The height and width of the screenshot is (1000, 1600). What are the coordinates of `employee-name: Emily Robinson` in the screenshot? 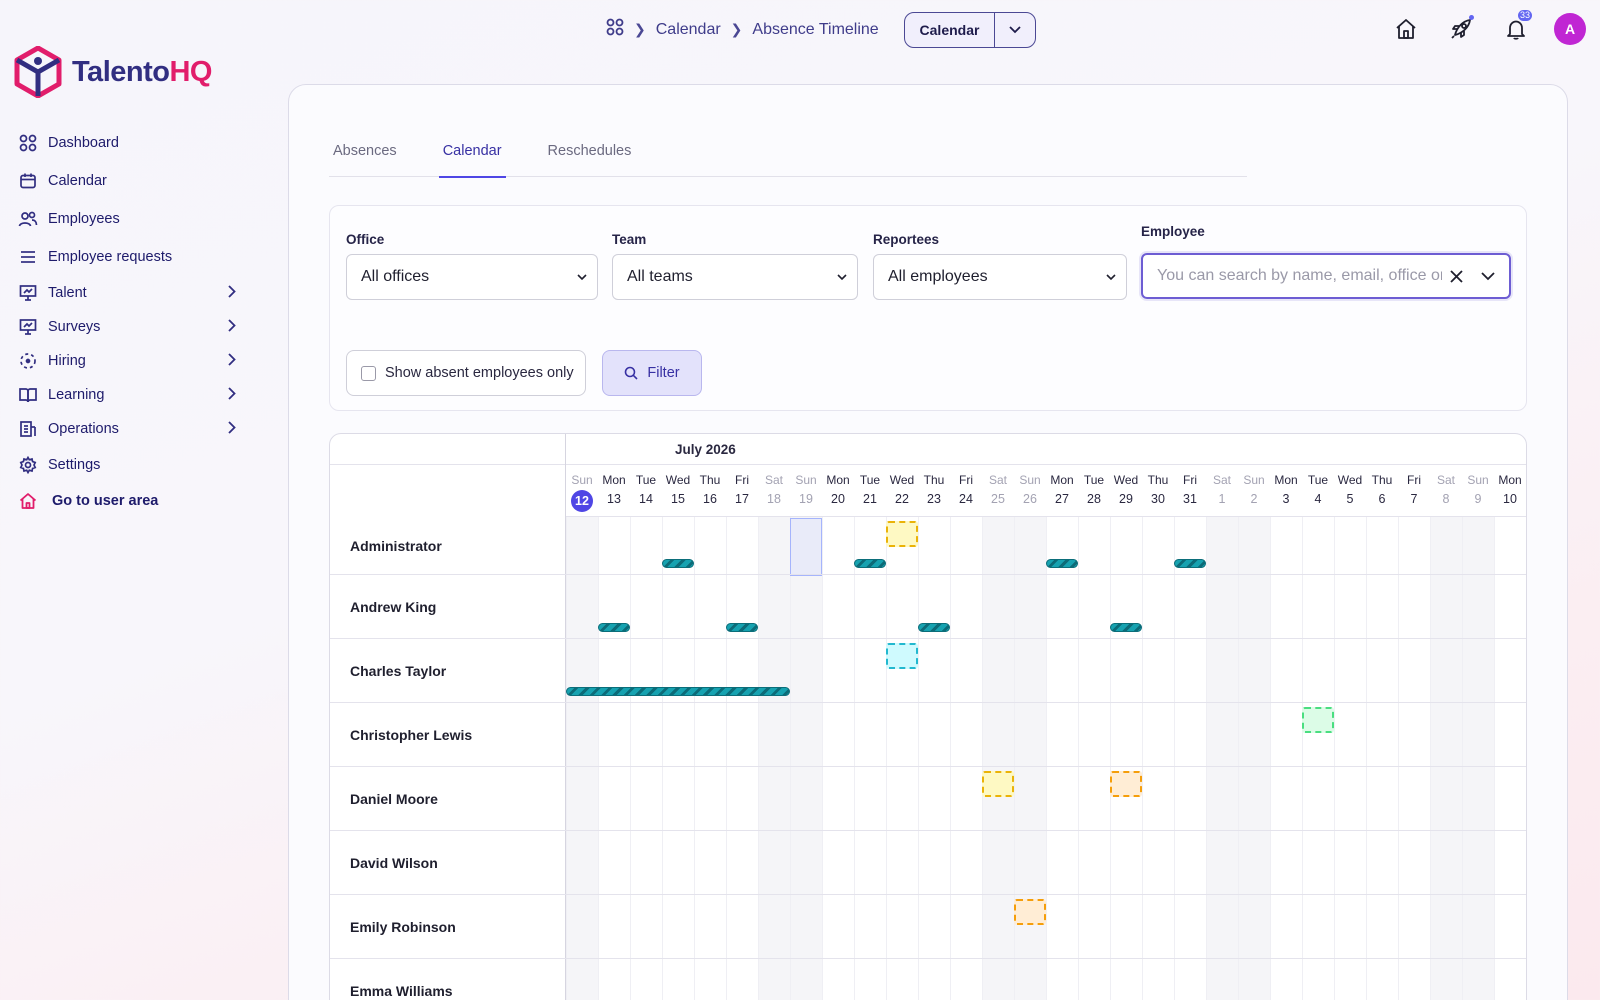 It's located at (403, 927).